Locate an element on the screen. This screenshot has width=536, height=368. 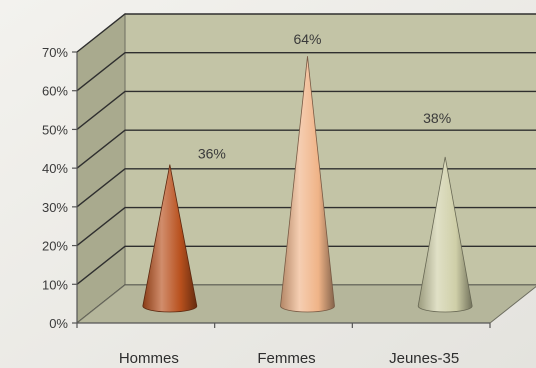
y-tick-label: 30% is located at coordinates (55, 207).